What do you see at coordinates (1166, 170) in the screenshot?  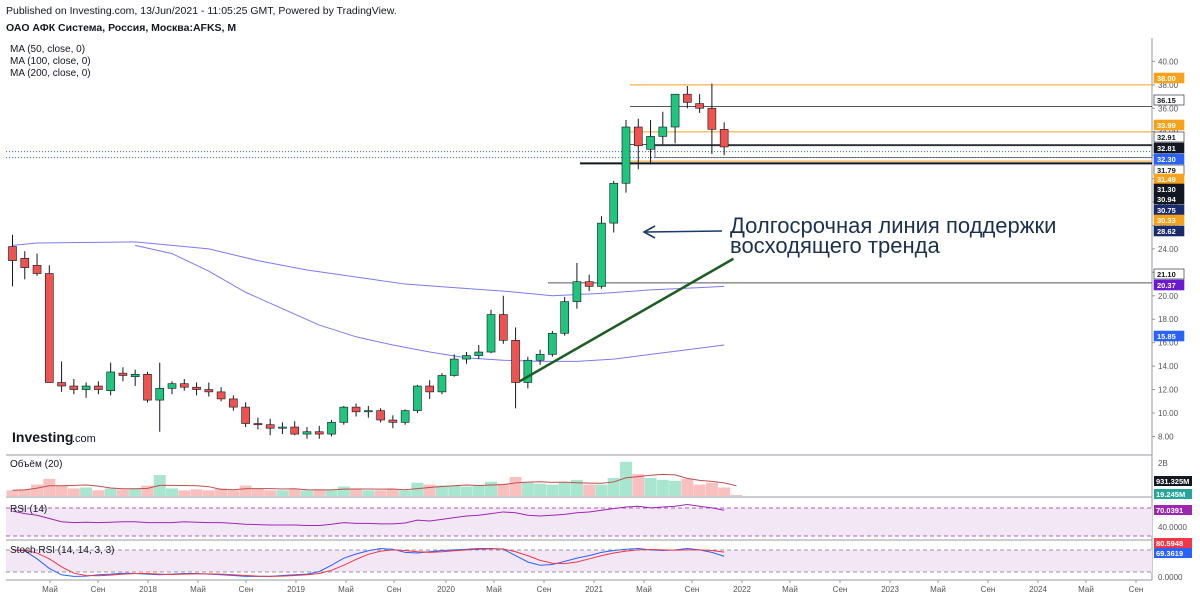 I see `price-badge-label: 31.79` at bounding box center [1166, 170].